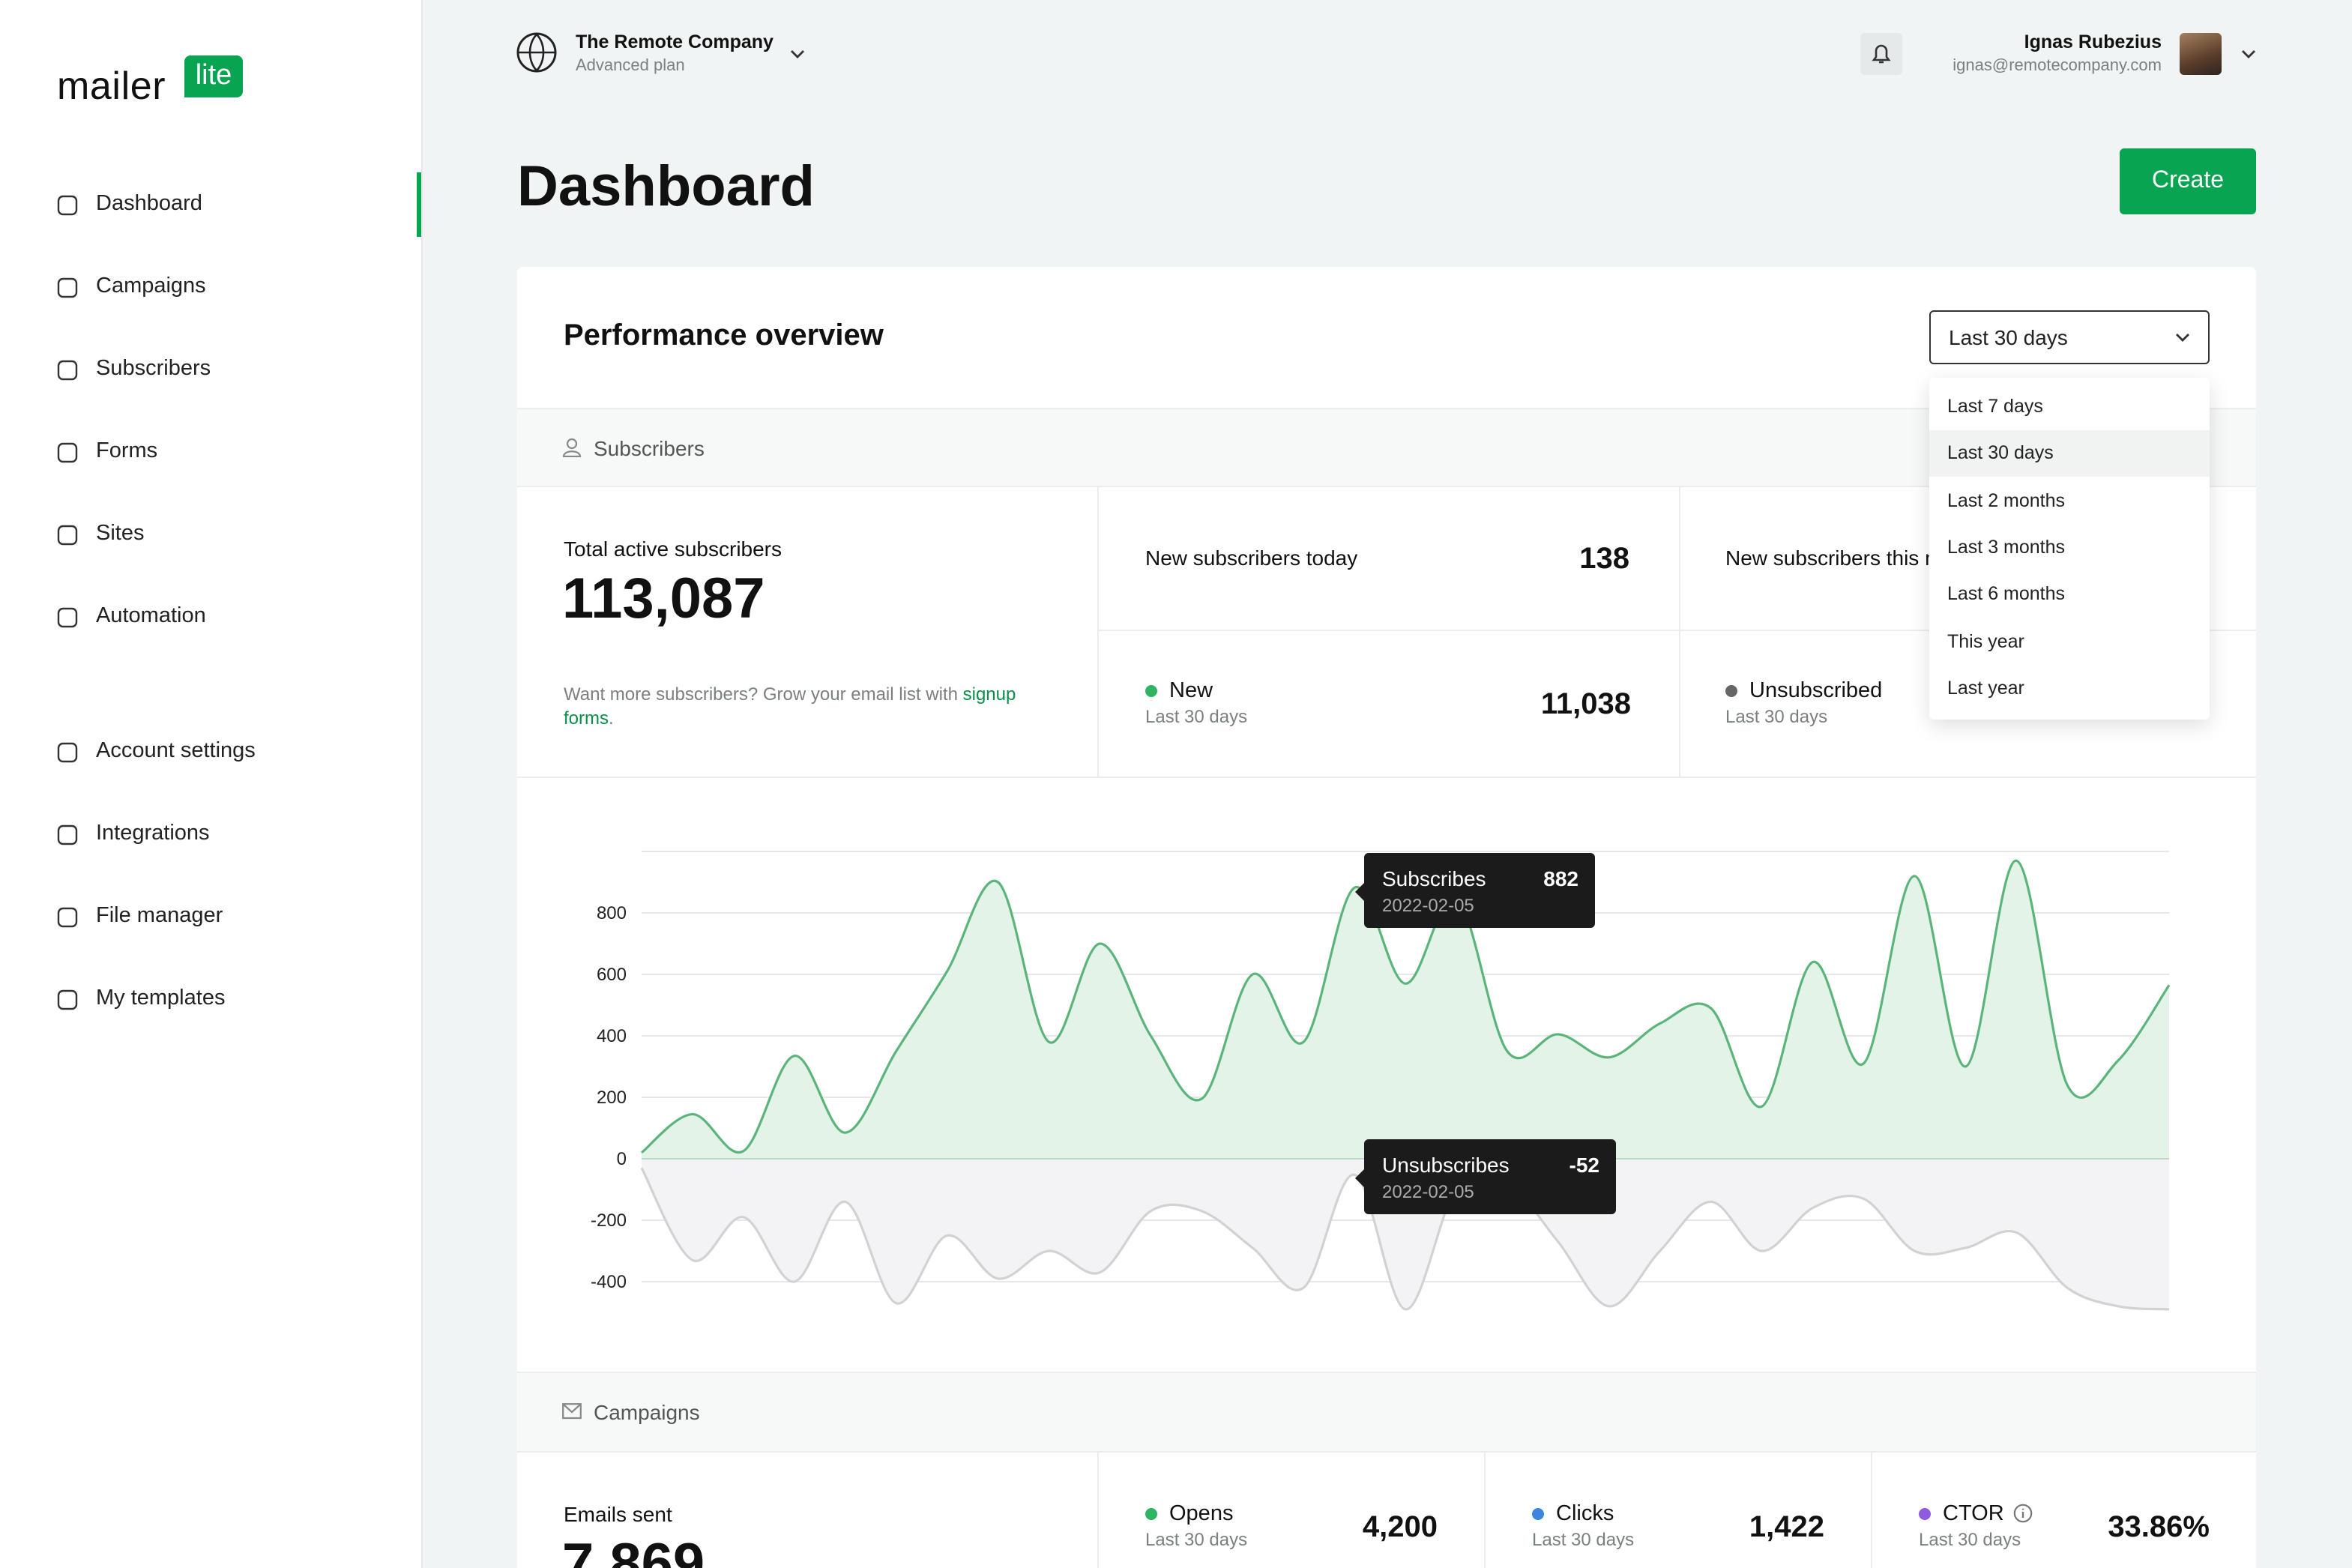 The width and height of the screenshot is (2352, 1568). Describe the element at coordinates (797, 53) in the screenshot. I see `company-chevron` at that location.